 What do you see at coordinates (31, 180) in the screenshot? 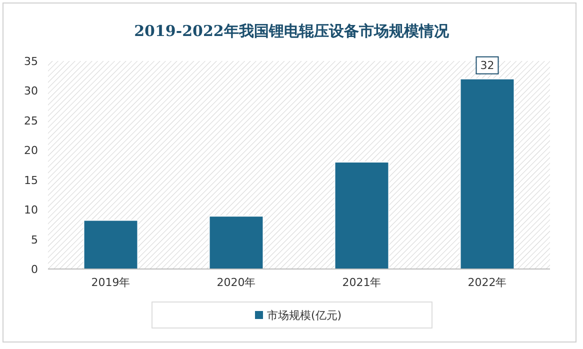
I see `y-tick-label: 15` at bounding box center [31, 180].